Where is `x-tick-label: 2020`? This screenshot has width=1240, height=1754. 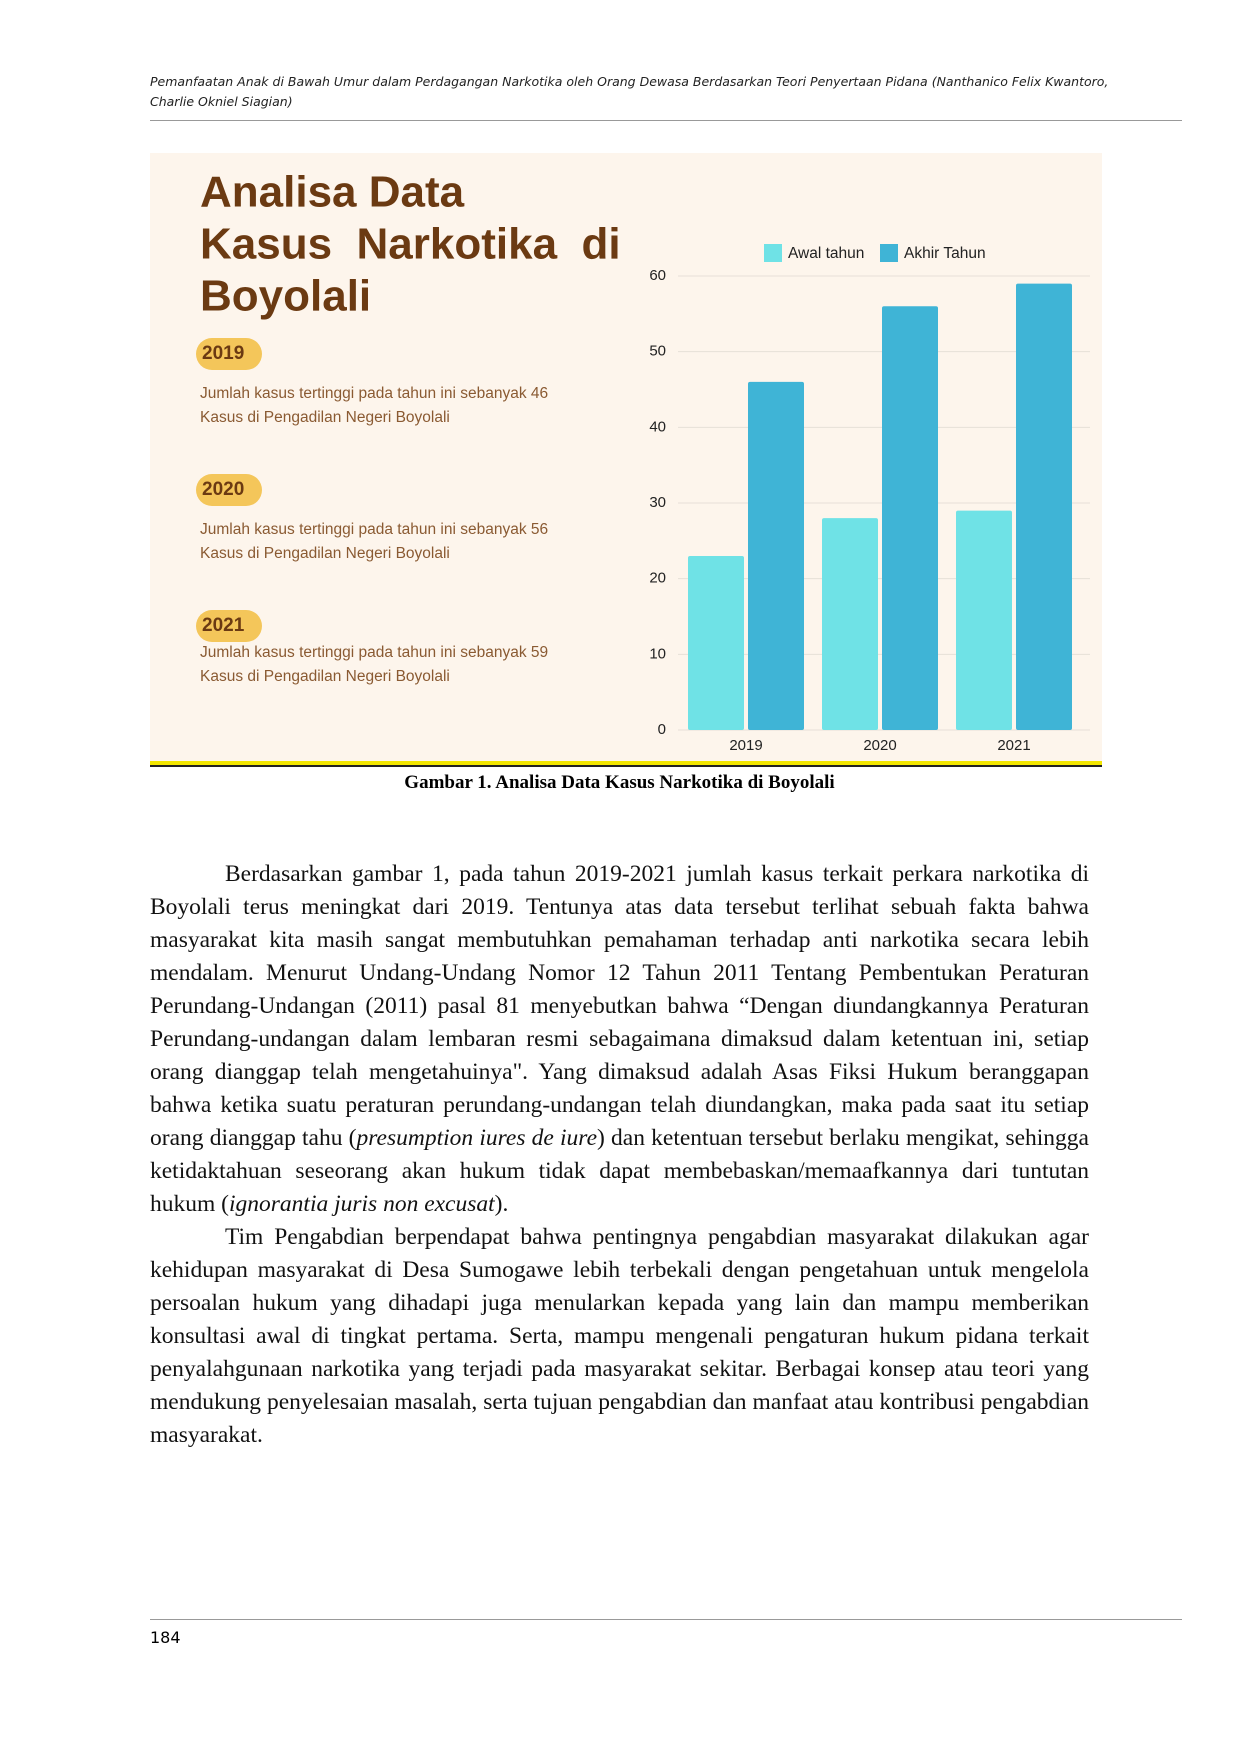
x-tick-label: 2020 is located at coordinates (879, 745).